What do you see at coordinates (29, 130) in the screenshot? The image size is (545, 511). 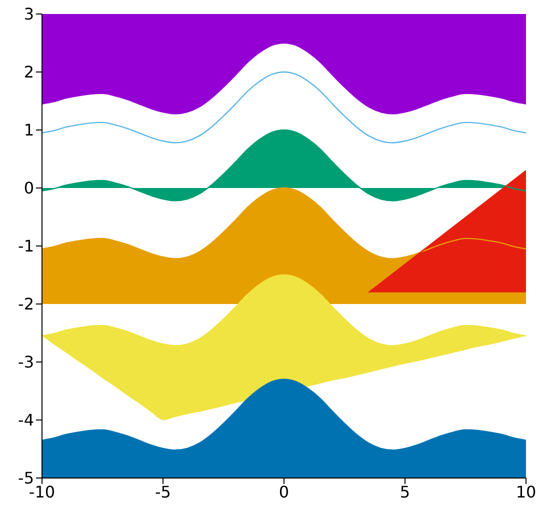 I see `y-tick-label: 1` at bounding box center [29, 130].